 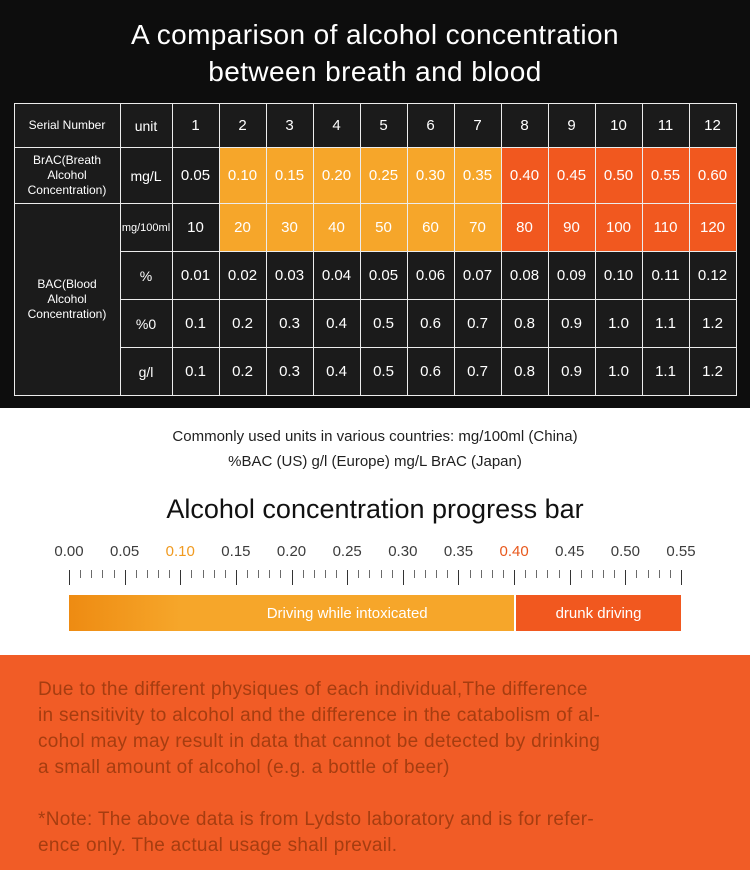 I want to click on ruler-label: 0.55, so click(x=681, y=551).